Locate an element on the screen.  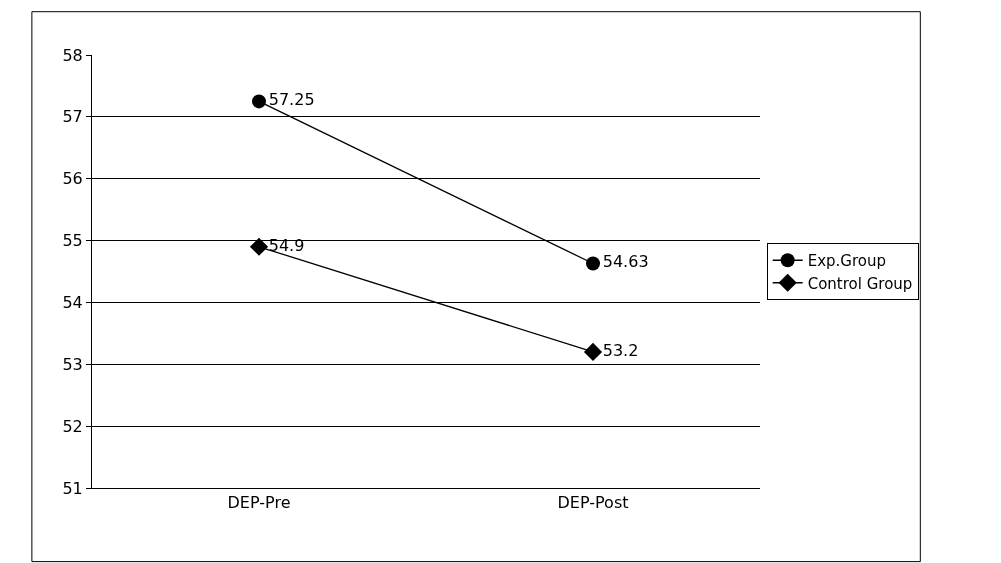
y-tick-label: 57 is located at coordinates (72, 117).